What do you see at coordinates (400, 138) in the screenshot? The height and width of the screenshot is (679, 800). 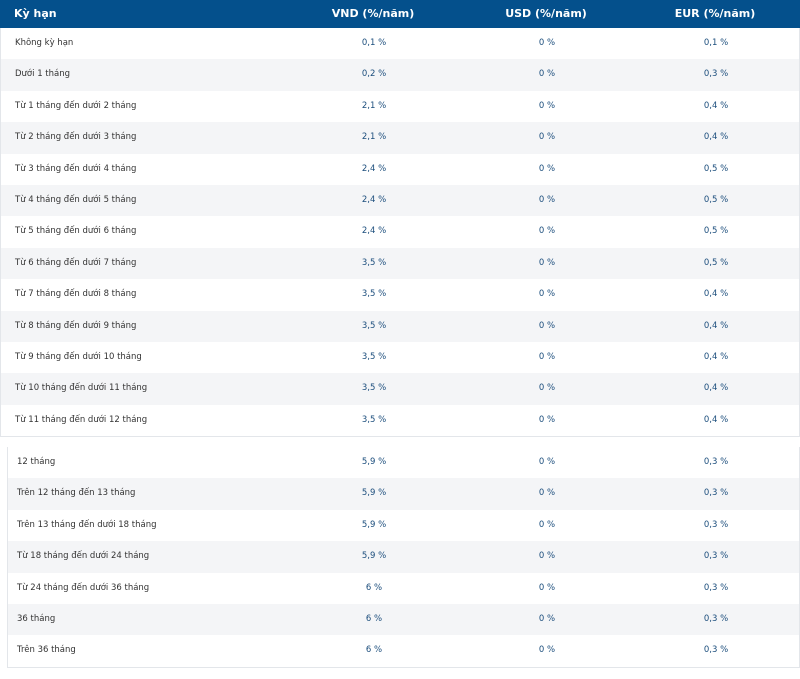 I see `table-row: Từ 2 tháng đến dưới 3 tháng 2,1 % 0 % 0,4 %` at bounding box center [400, 138].